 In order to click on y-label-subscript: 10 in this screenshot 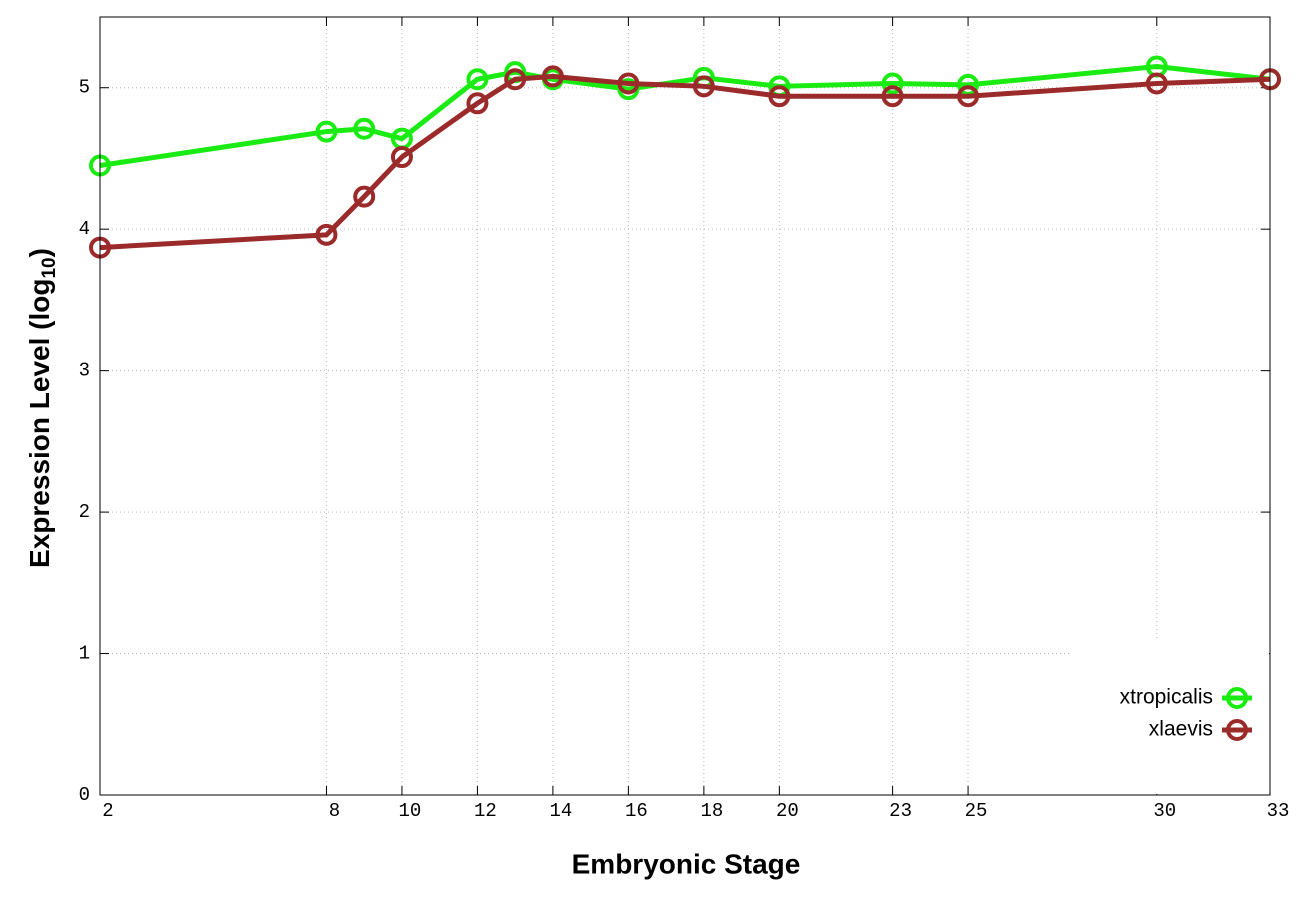, I will do `click(49, 267)`.